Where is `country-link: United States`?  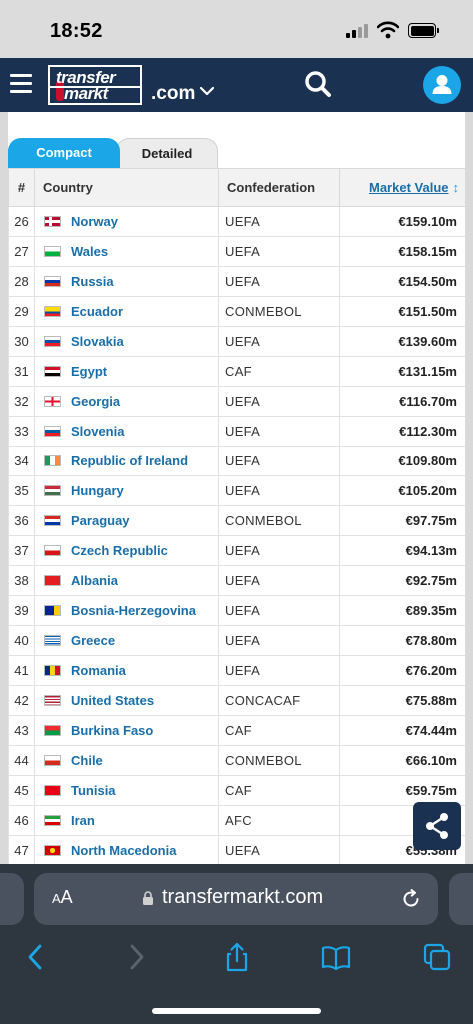 country-link: United States is located at coordinates (113, 700).